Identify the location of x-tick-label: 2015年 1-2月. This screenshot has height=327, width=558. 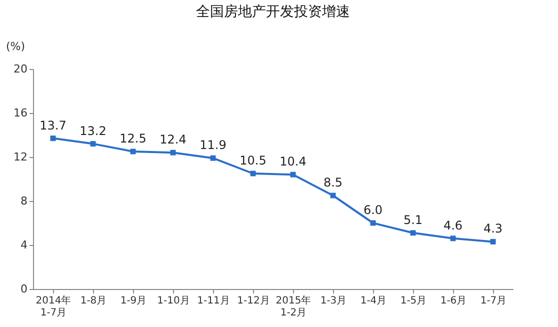
(294, 306).